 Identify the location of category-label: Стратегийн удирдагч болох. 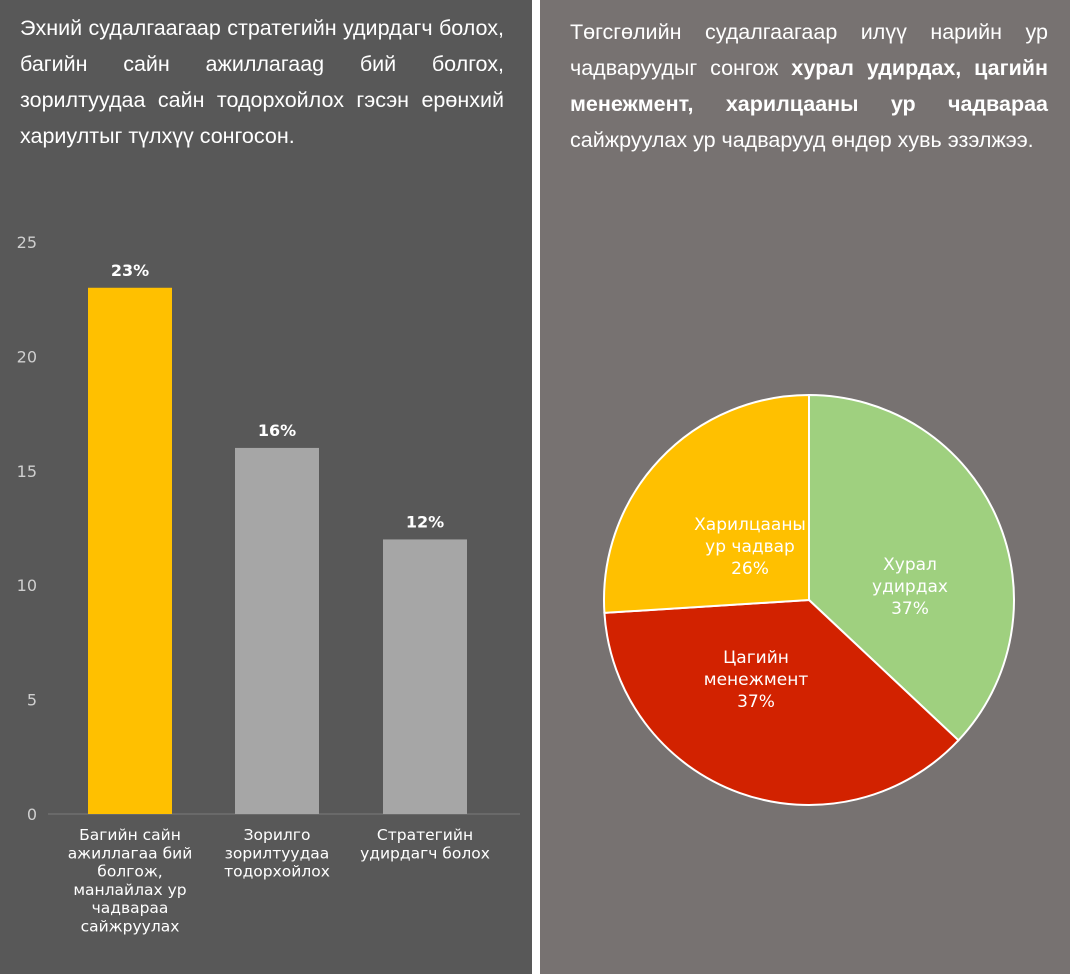
(425, 844).